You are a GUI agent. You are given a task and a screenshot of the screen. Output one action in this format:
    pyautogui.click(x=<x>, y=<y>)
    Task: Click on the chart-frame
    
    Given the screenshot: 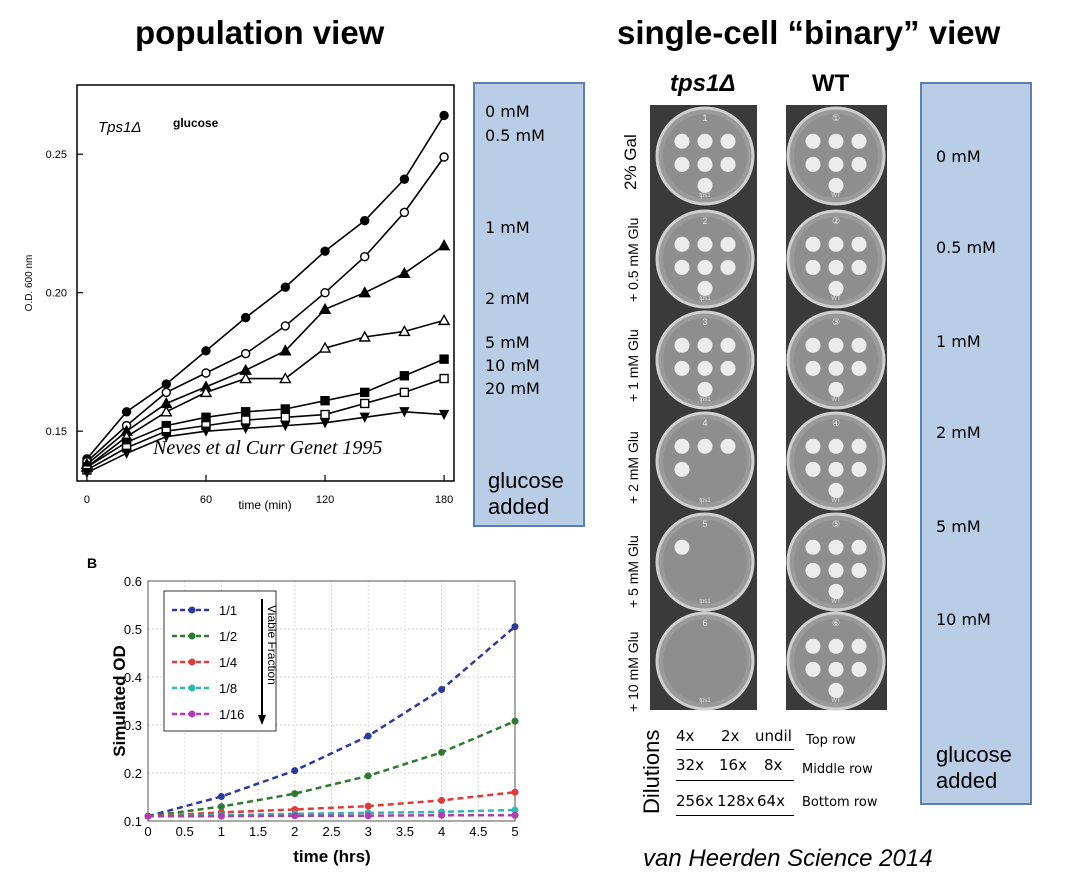 What is the action you would take?
    pyautogui.click(x=331, y=701)
    